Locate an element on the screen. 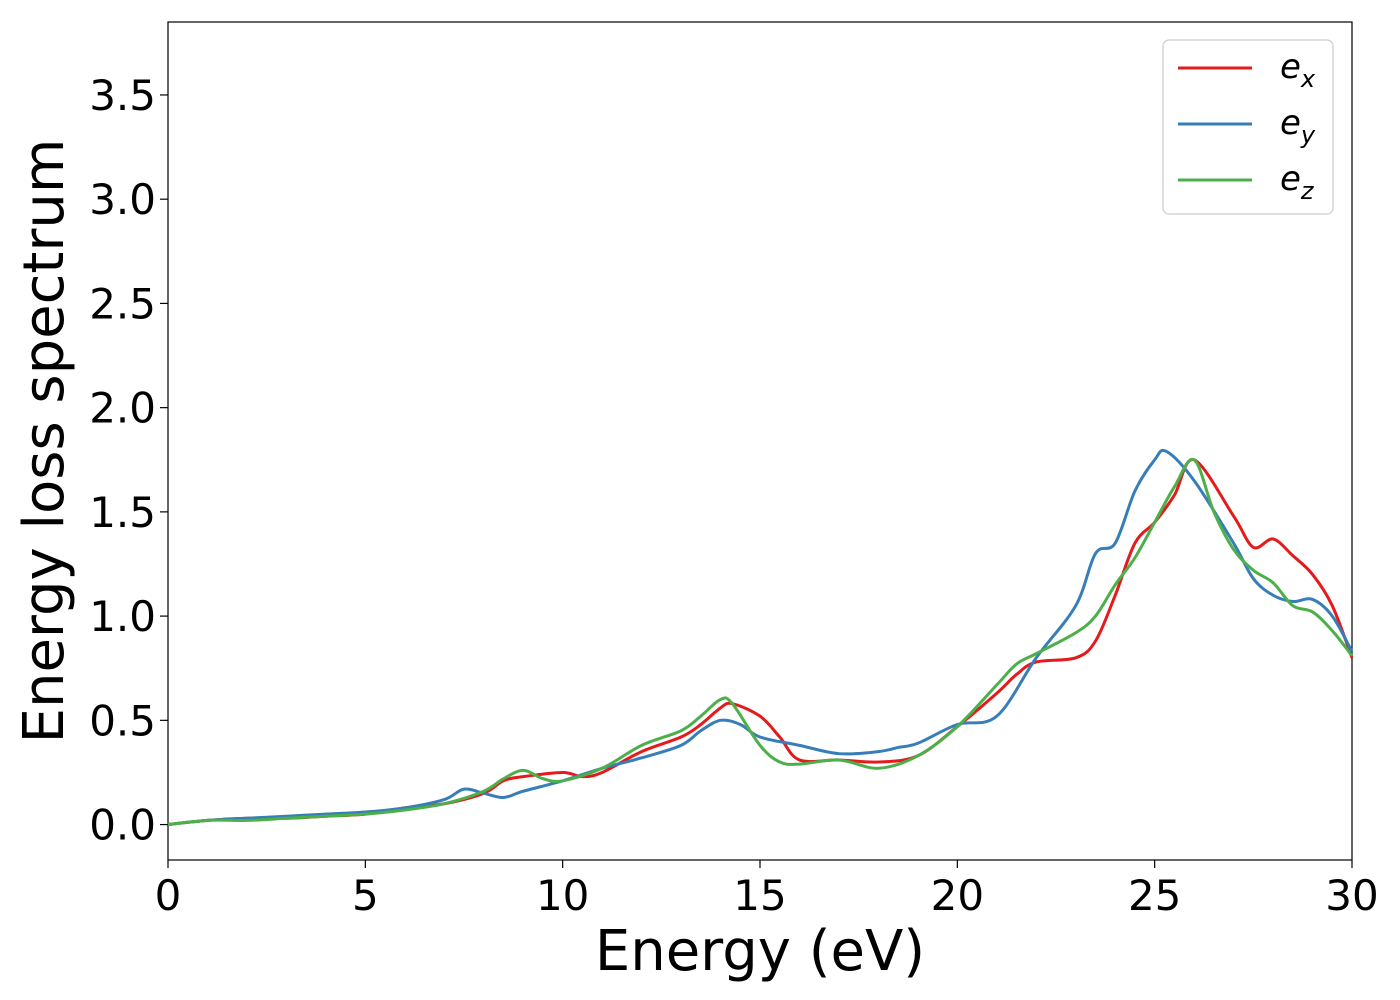 The height and width of the screenshot is (1000, 1400). y-tick-label: 2.5 is located at coordinates (122, 303).